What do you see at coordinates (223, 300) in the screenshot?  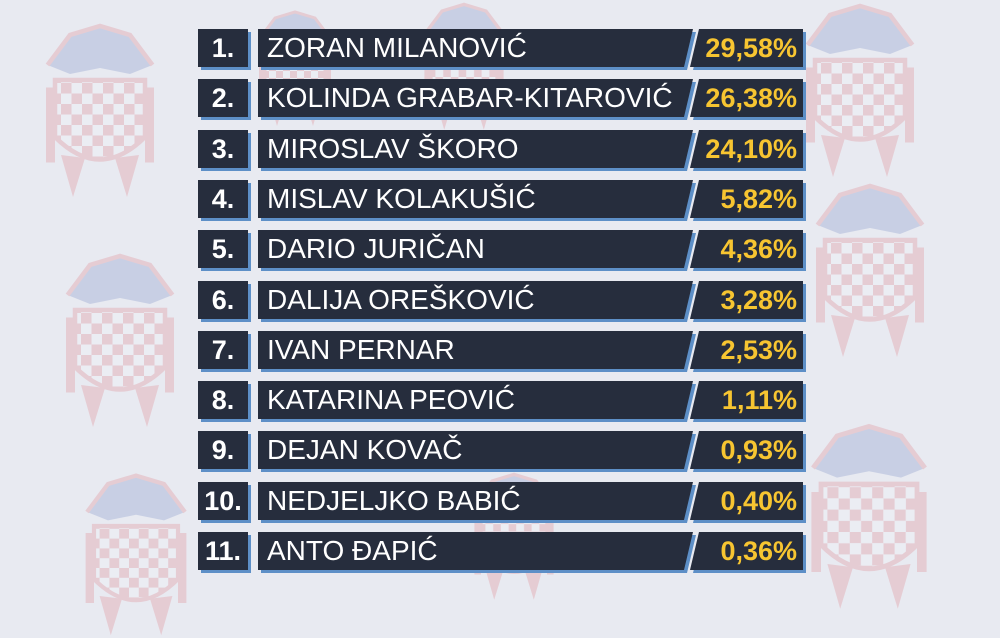 I see `rank-cell: 6.` at bounding box center [223, 300].